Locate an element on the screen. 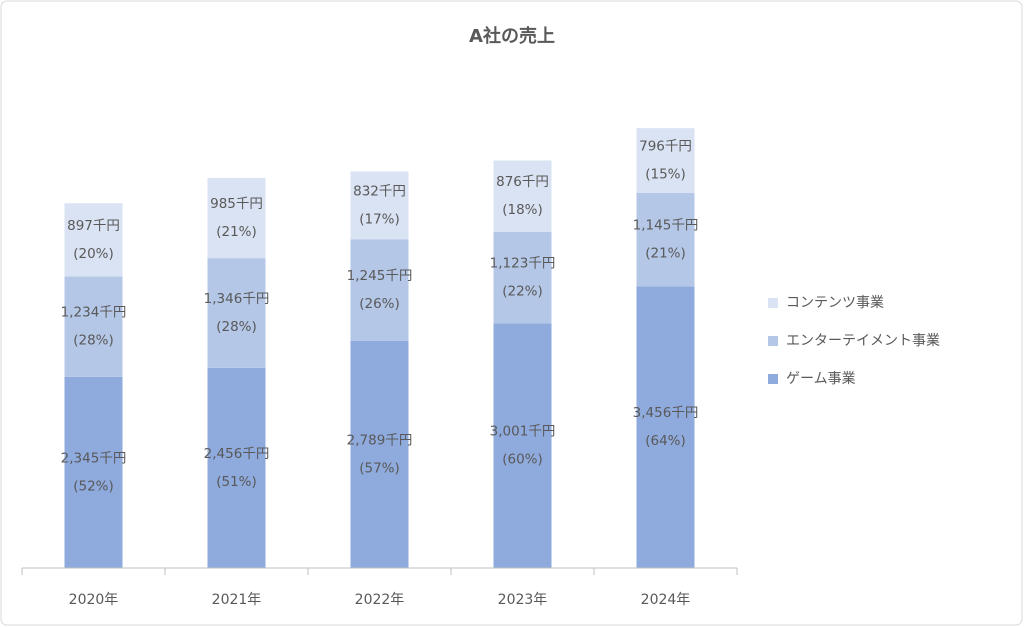 Image resolution: width=1024 pixels, height=627 pixels. data-label: 1,123千円 is located at coordinates (523, 264).